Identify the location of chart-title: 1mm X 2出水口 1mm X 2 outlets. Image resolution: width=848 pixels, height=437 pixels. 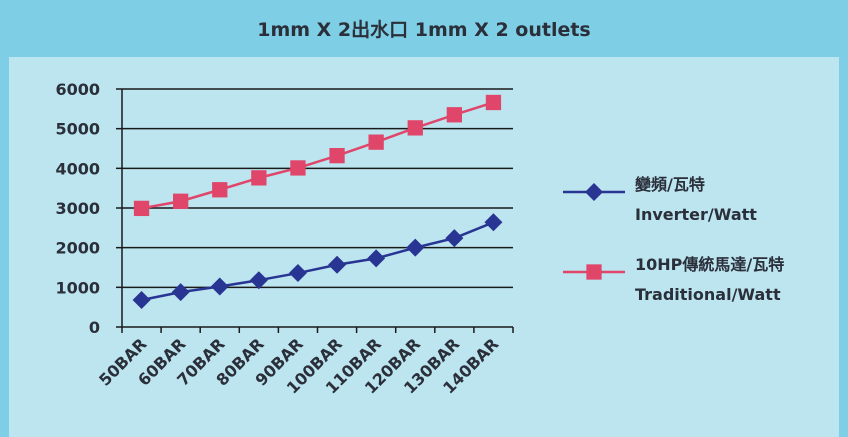
(424, 30).